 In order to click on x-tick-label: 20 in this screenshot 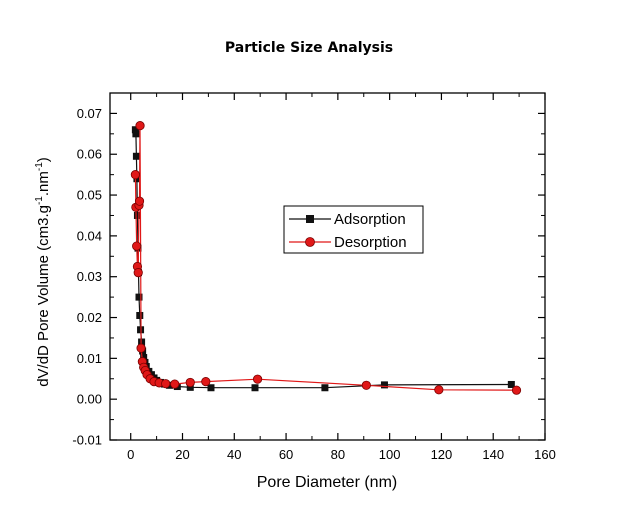, I will do `click(182, 454)`.